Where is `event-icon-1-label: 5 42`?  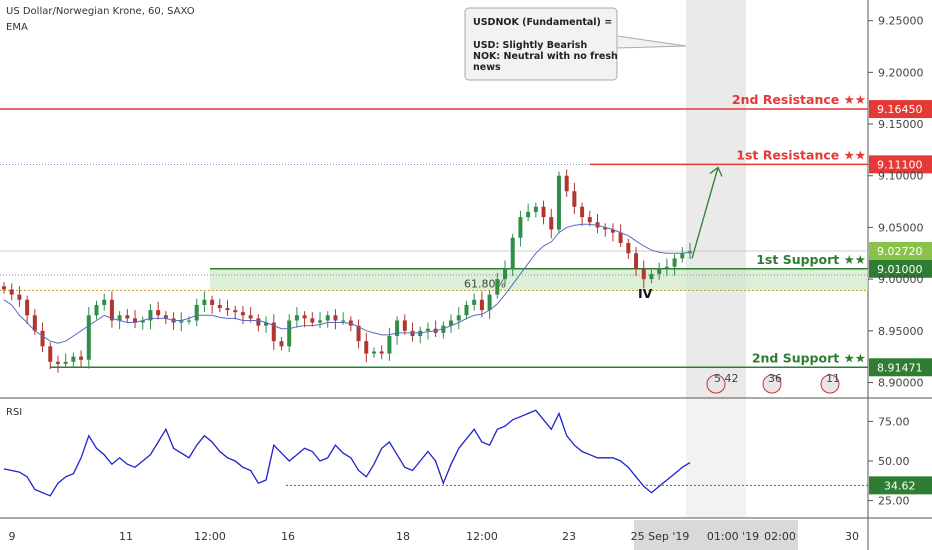 event-icon-1-label: 5 42 is located at coordinates (726, 378).